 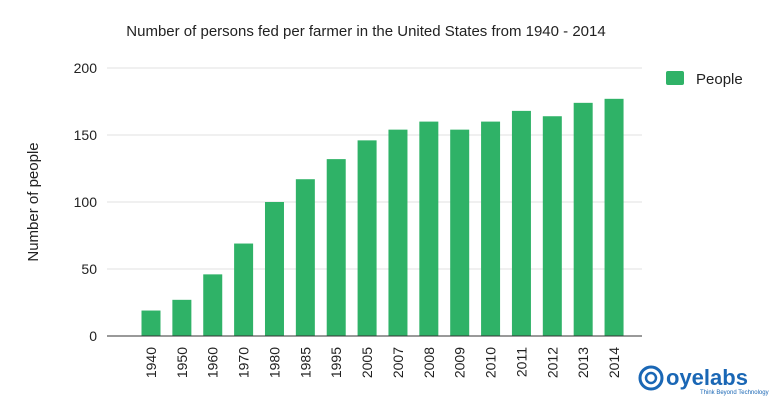 I want to click on x-tick-label: 2008, so click(x=429, y=362).